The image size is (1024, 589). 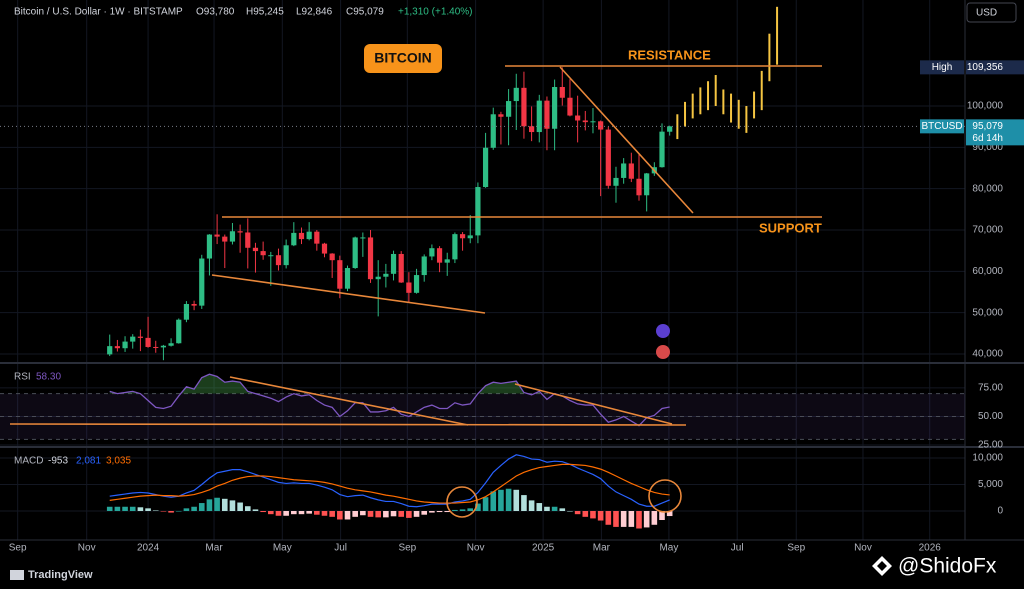 What do you see at coordinates (947, 566) in the screenshot?
I see `watermark: @ShidoFx` at bounding box center [947, 566].